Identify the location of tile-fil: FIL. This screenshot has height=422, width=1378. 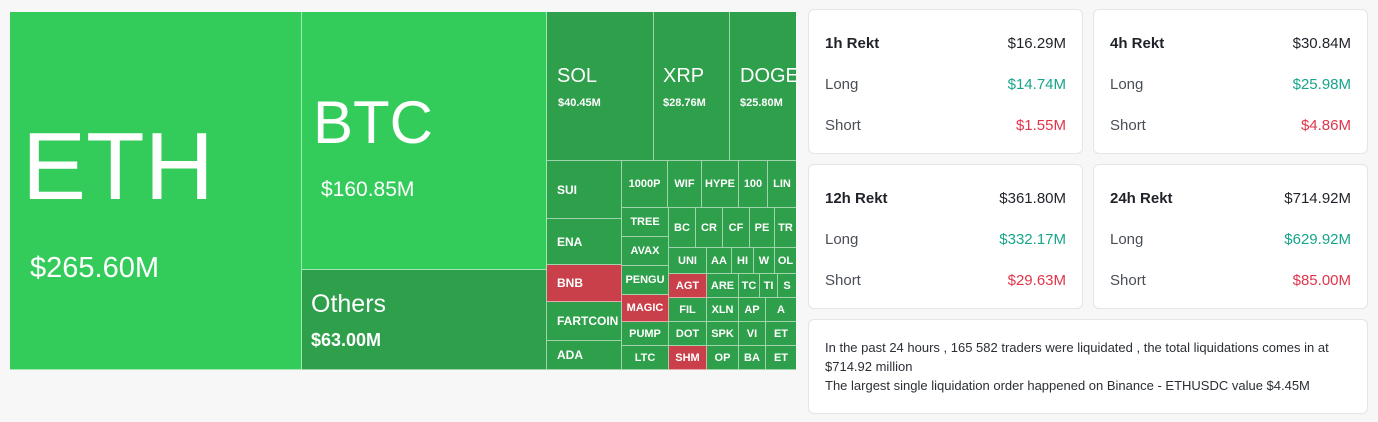
(688, 310).